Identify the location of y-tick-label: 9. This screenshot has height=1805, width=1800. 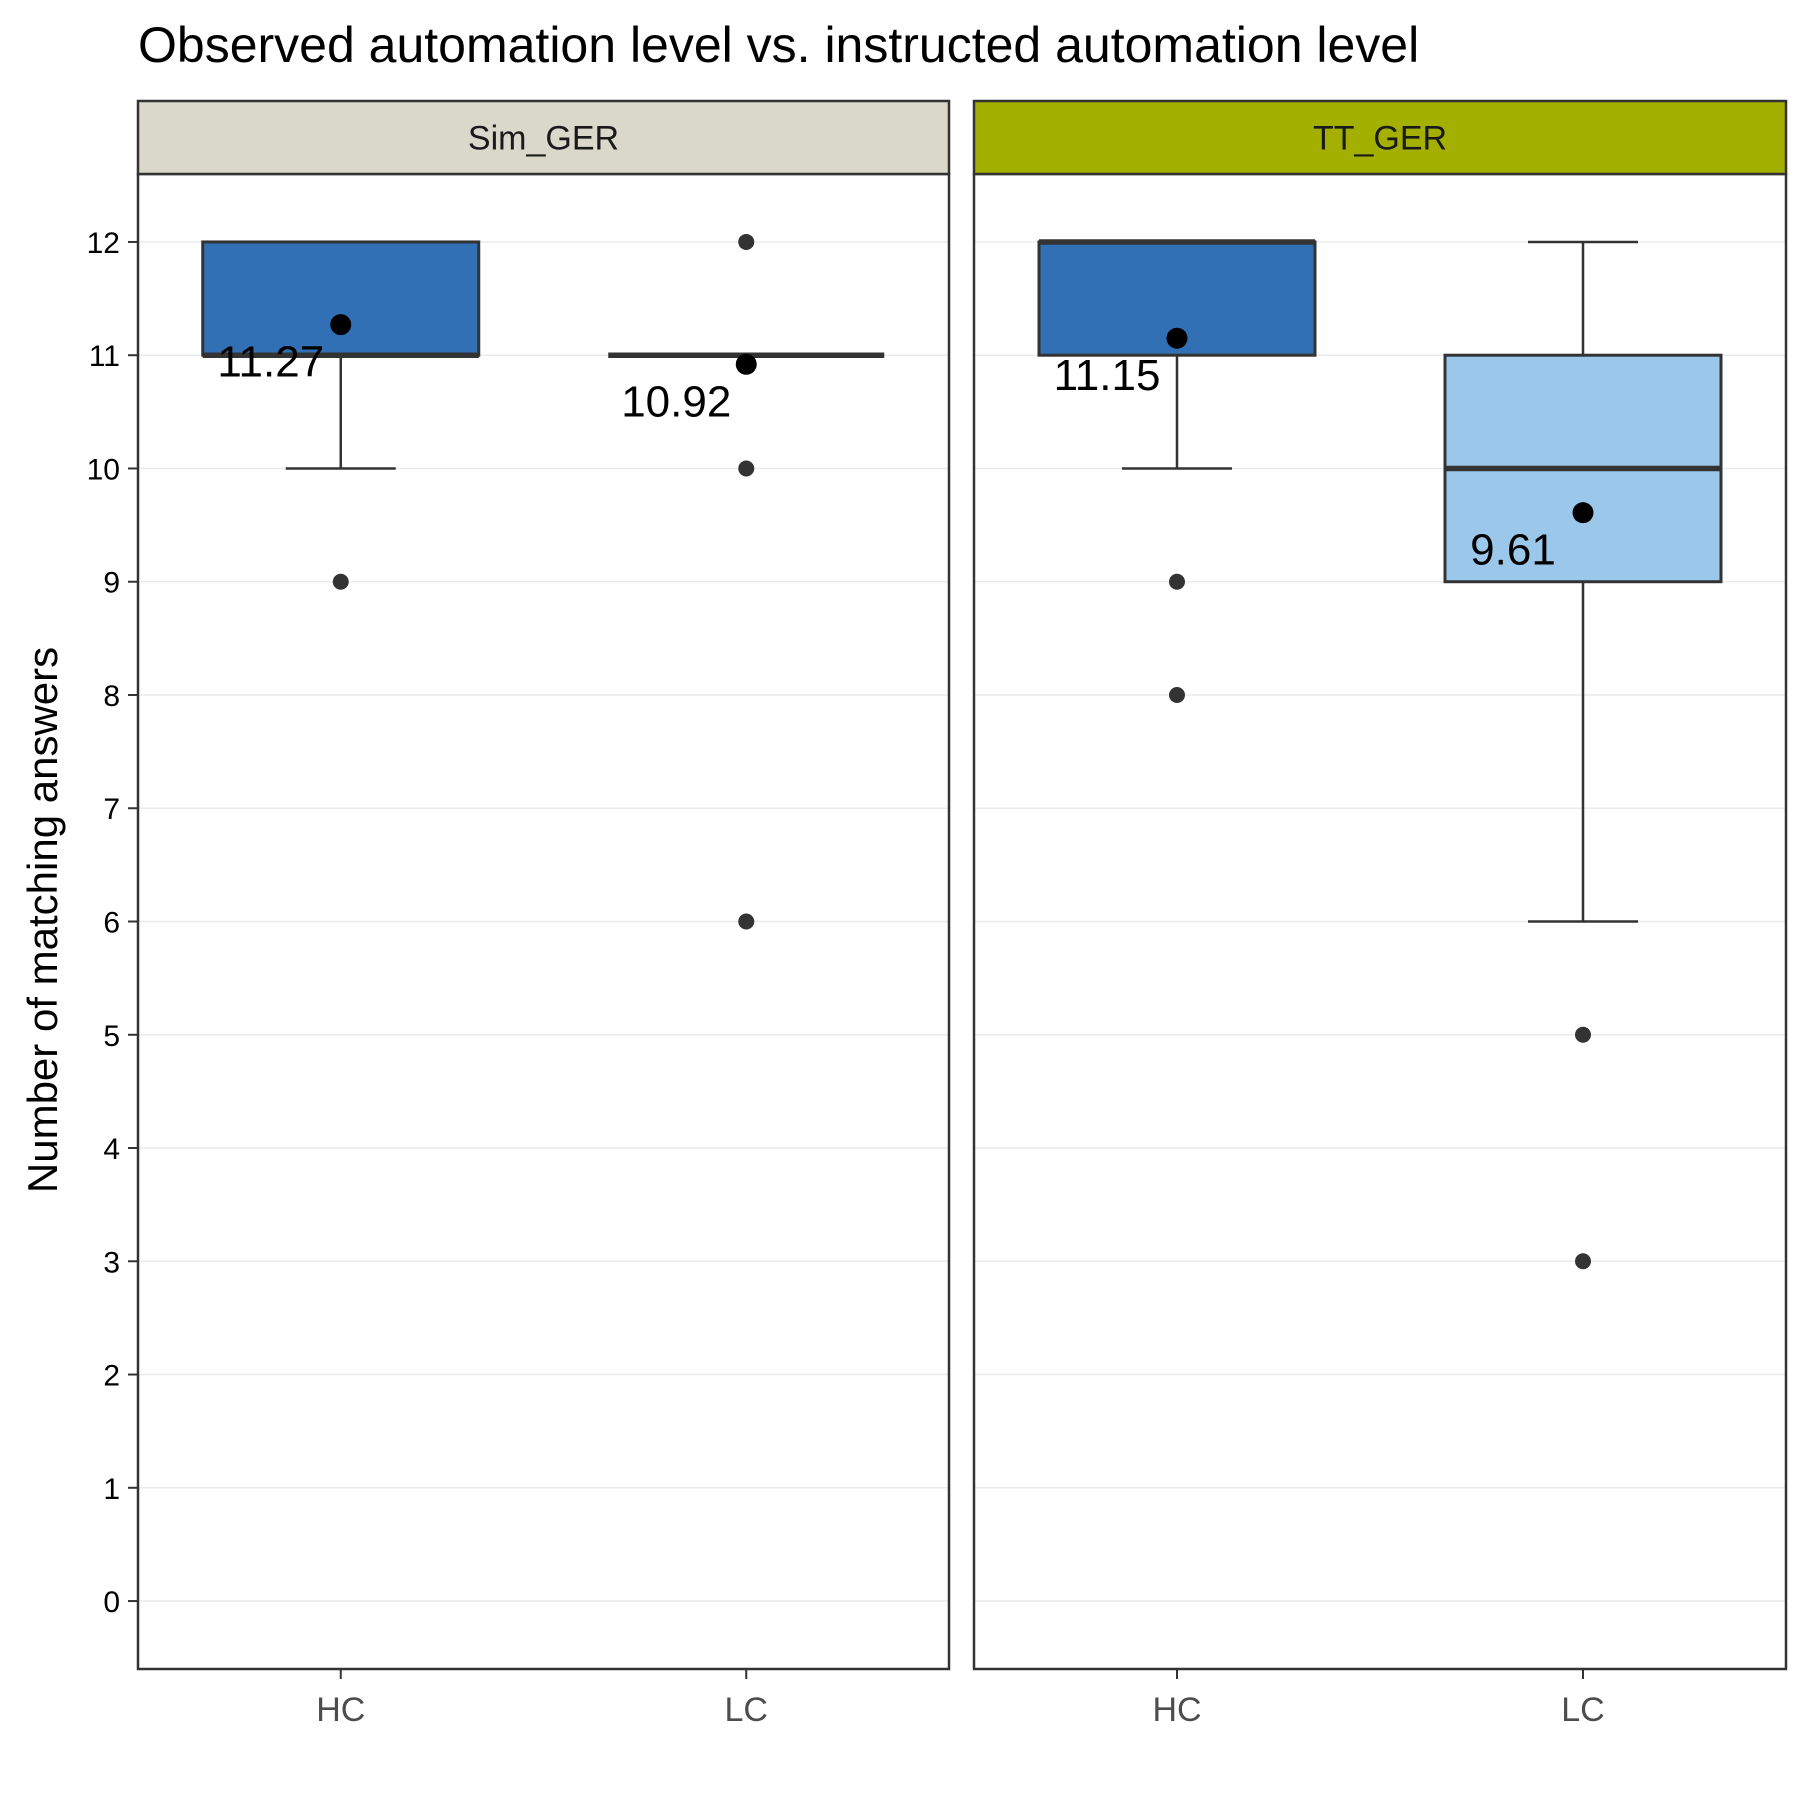
(111, 583).